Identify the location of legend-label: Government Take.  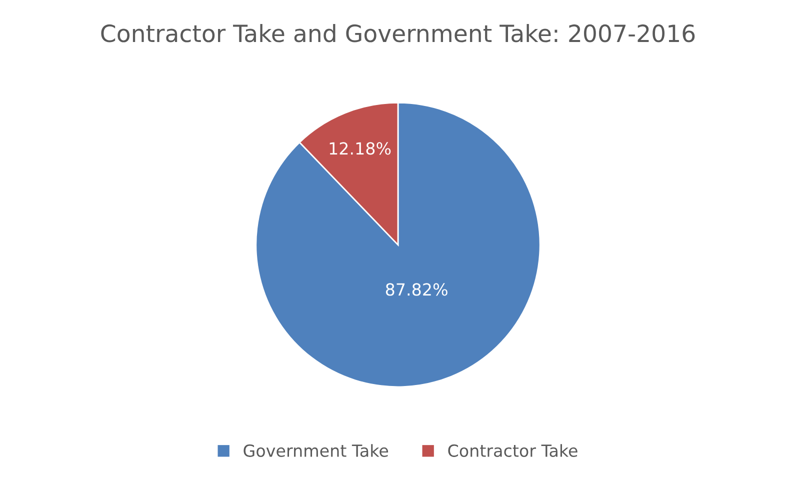
(316, 450).